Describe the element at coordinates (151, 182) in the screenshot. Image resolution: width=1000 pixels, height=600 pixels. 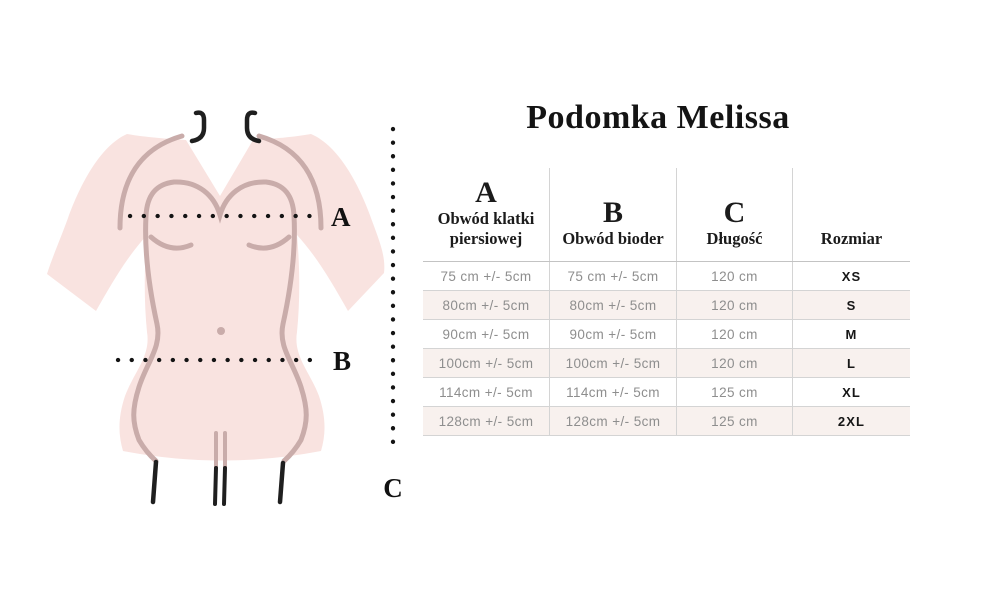
I see `left-shoulder-seam` at that location.